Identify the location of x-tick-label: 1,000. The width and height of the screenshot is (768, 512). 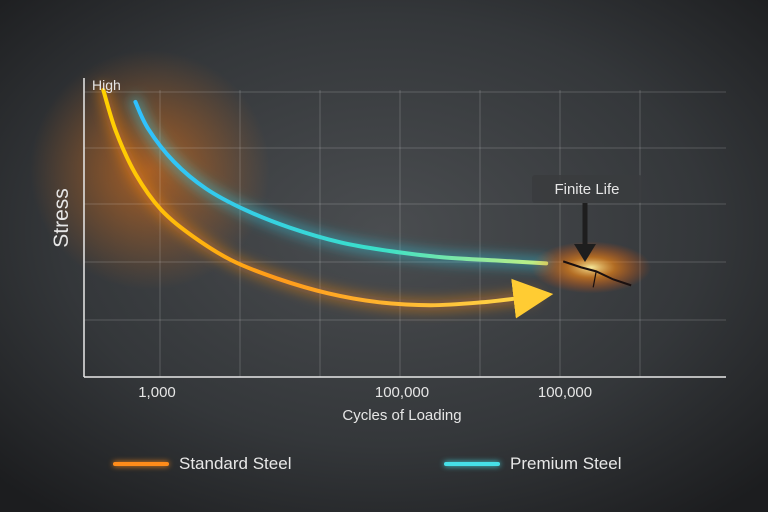
(157, 392).